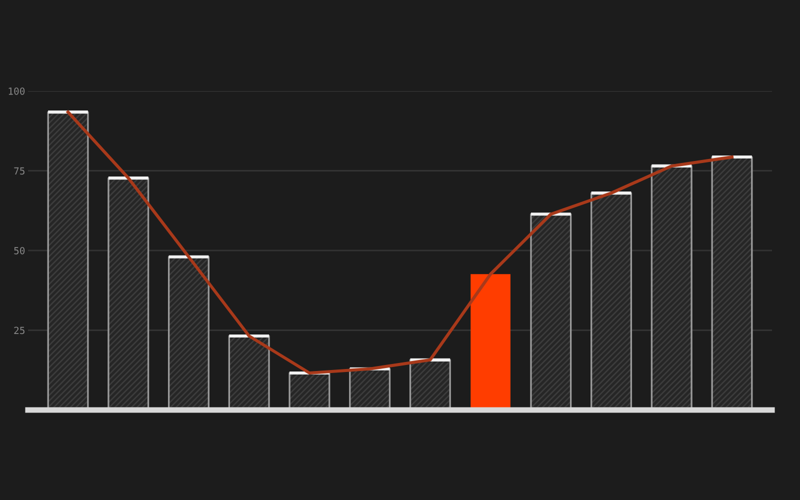  I want to click on y-tick-label: 75, so click(19, 171).